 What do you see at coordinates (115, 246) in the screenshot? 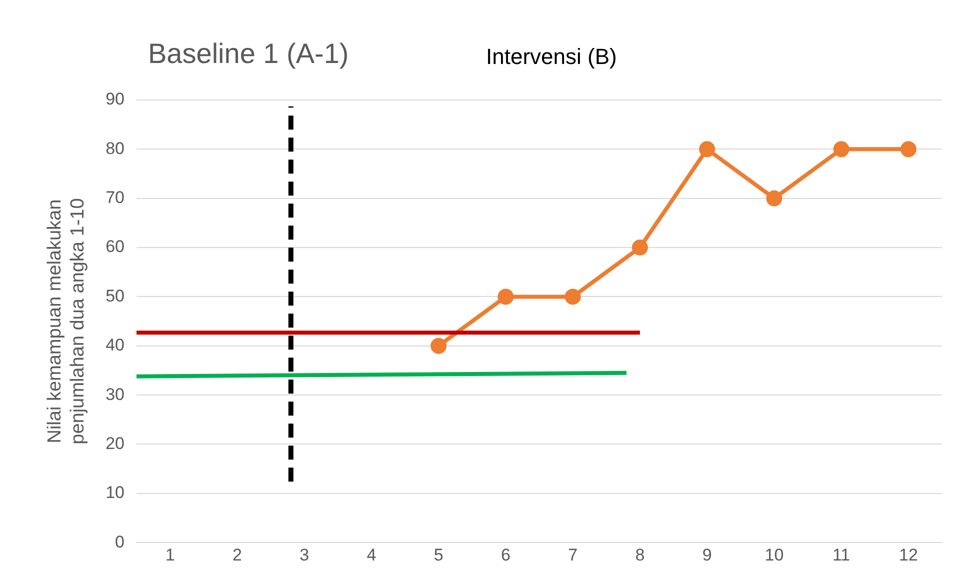
I see `y-tick-label: 60` at bounding box center [115, 246].